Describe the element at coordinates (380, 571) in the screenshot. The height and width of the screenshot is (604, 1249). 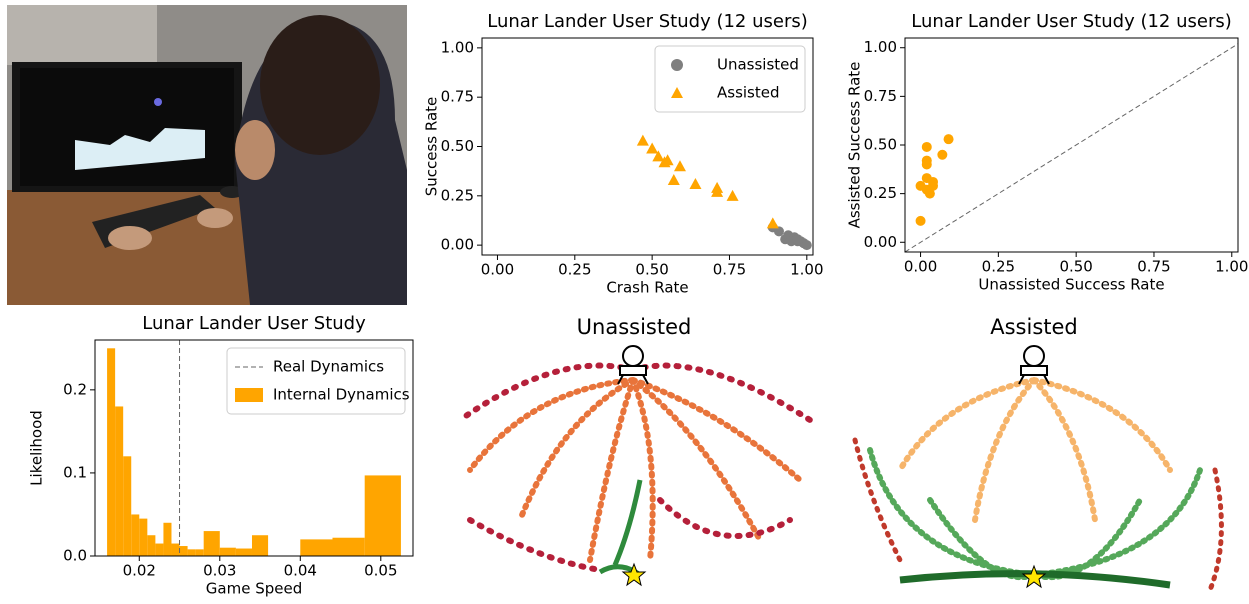
I see `x-tick-label: 0.05` at that location.